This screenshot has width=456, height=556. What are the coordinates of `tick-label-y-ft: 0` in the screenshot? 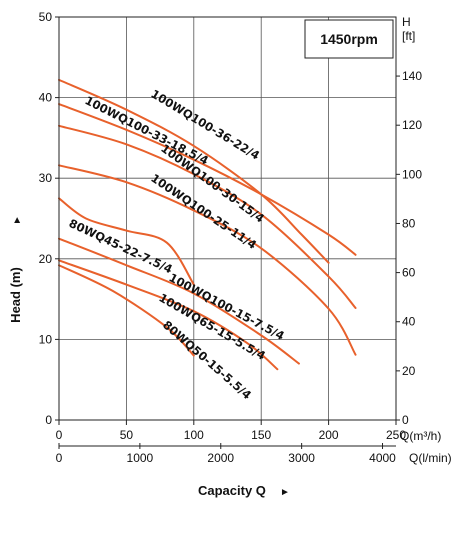 It's located at (405, 420).